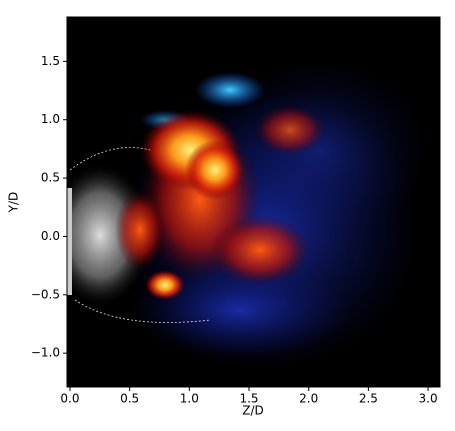 Image resolution: width=455 pixels, height=431 pixels. Describe the element at coordinates (129, 399) in the screenshot. I see `x-tick-label: 0.5` at that location.